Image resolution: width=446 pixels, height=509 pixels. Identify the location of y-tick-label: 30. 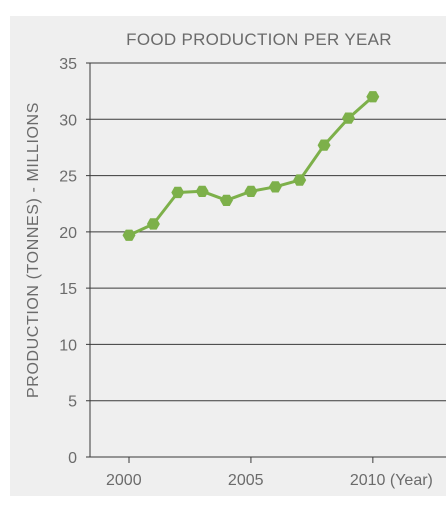
(68, 120).